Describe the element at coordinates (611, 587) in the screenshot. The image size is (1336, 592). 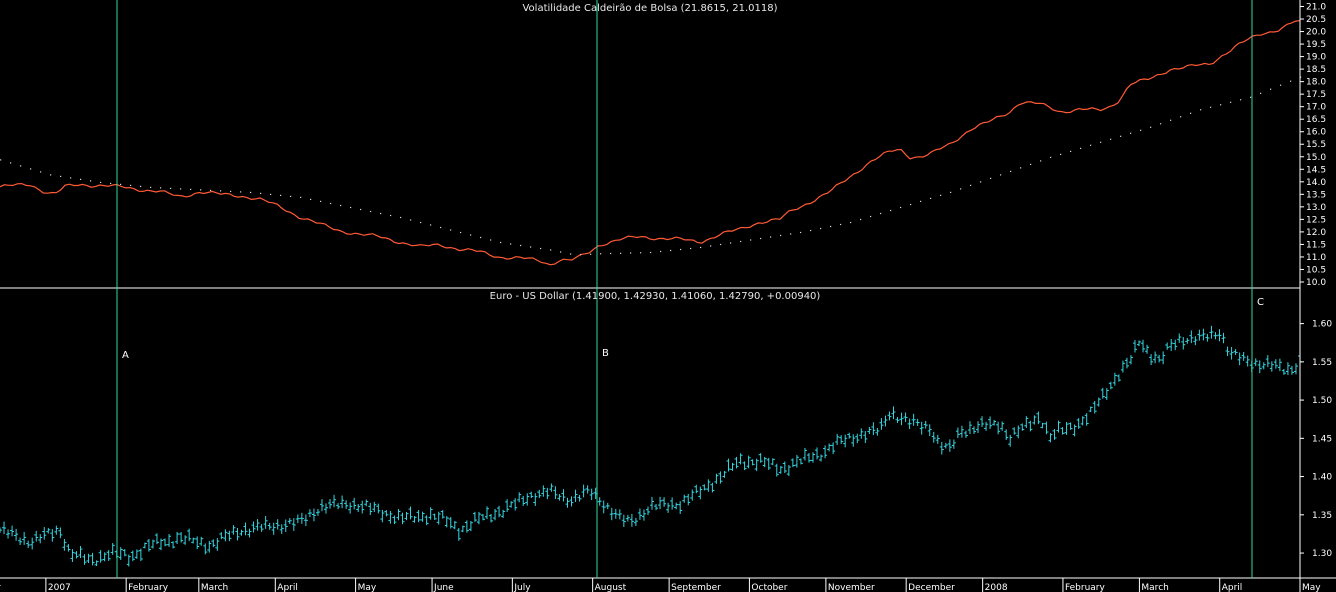
I see `x-tick-label: August` at that location.